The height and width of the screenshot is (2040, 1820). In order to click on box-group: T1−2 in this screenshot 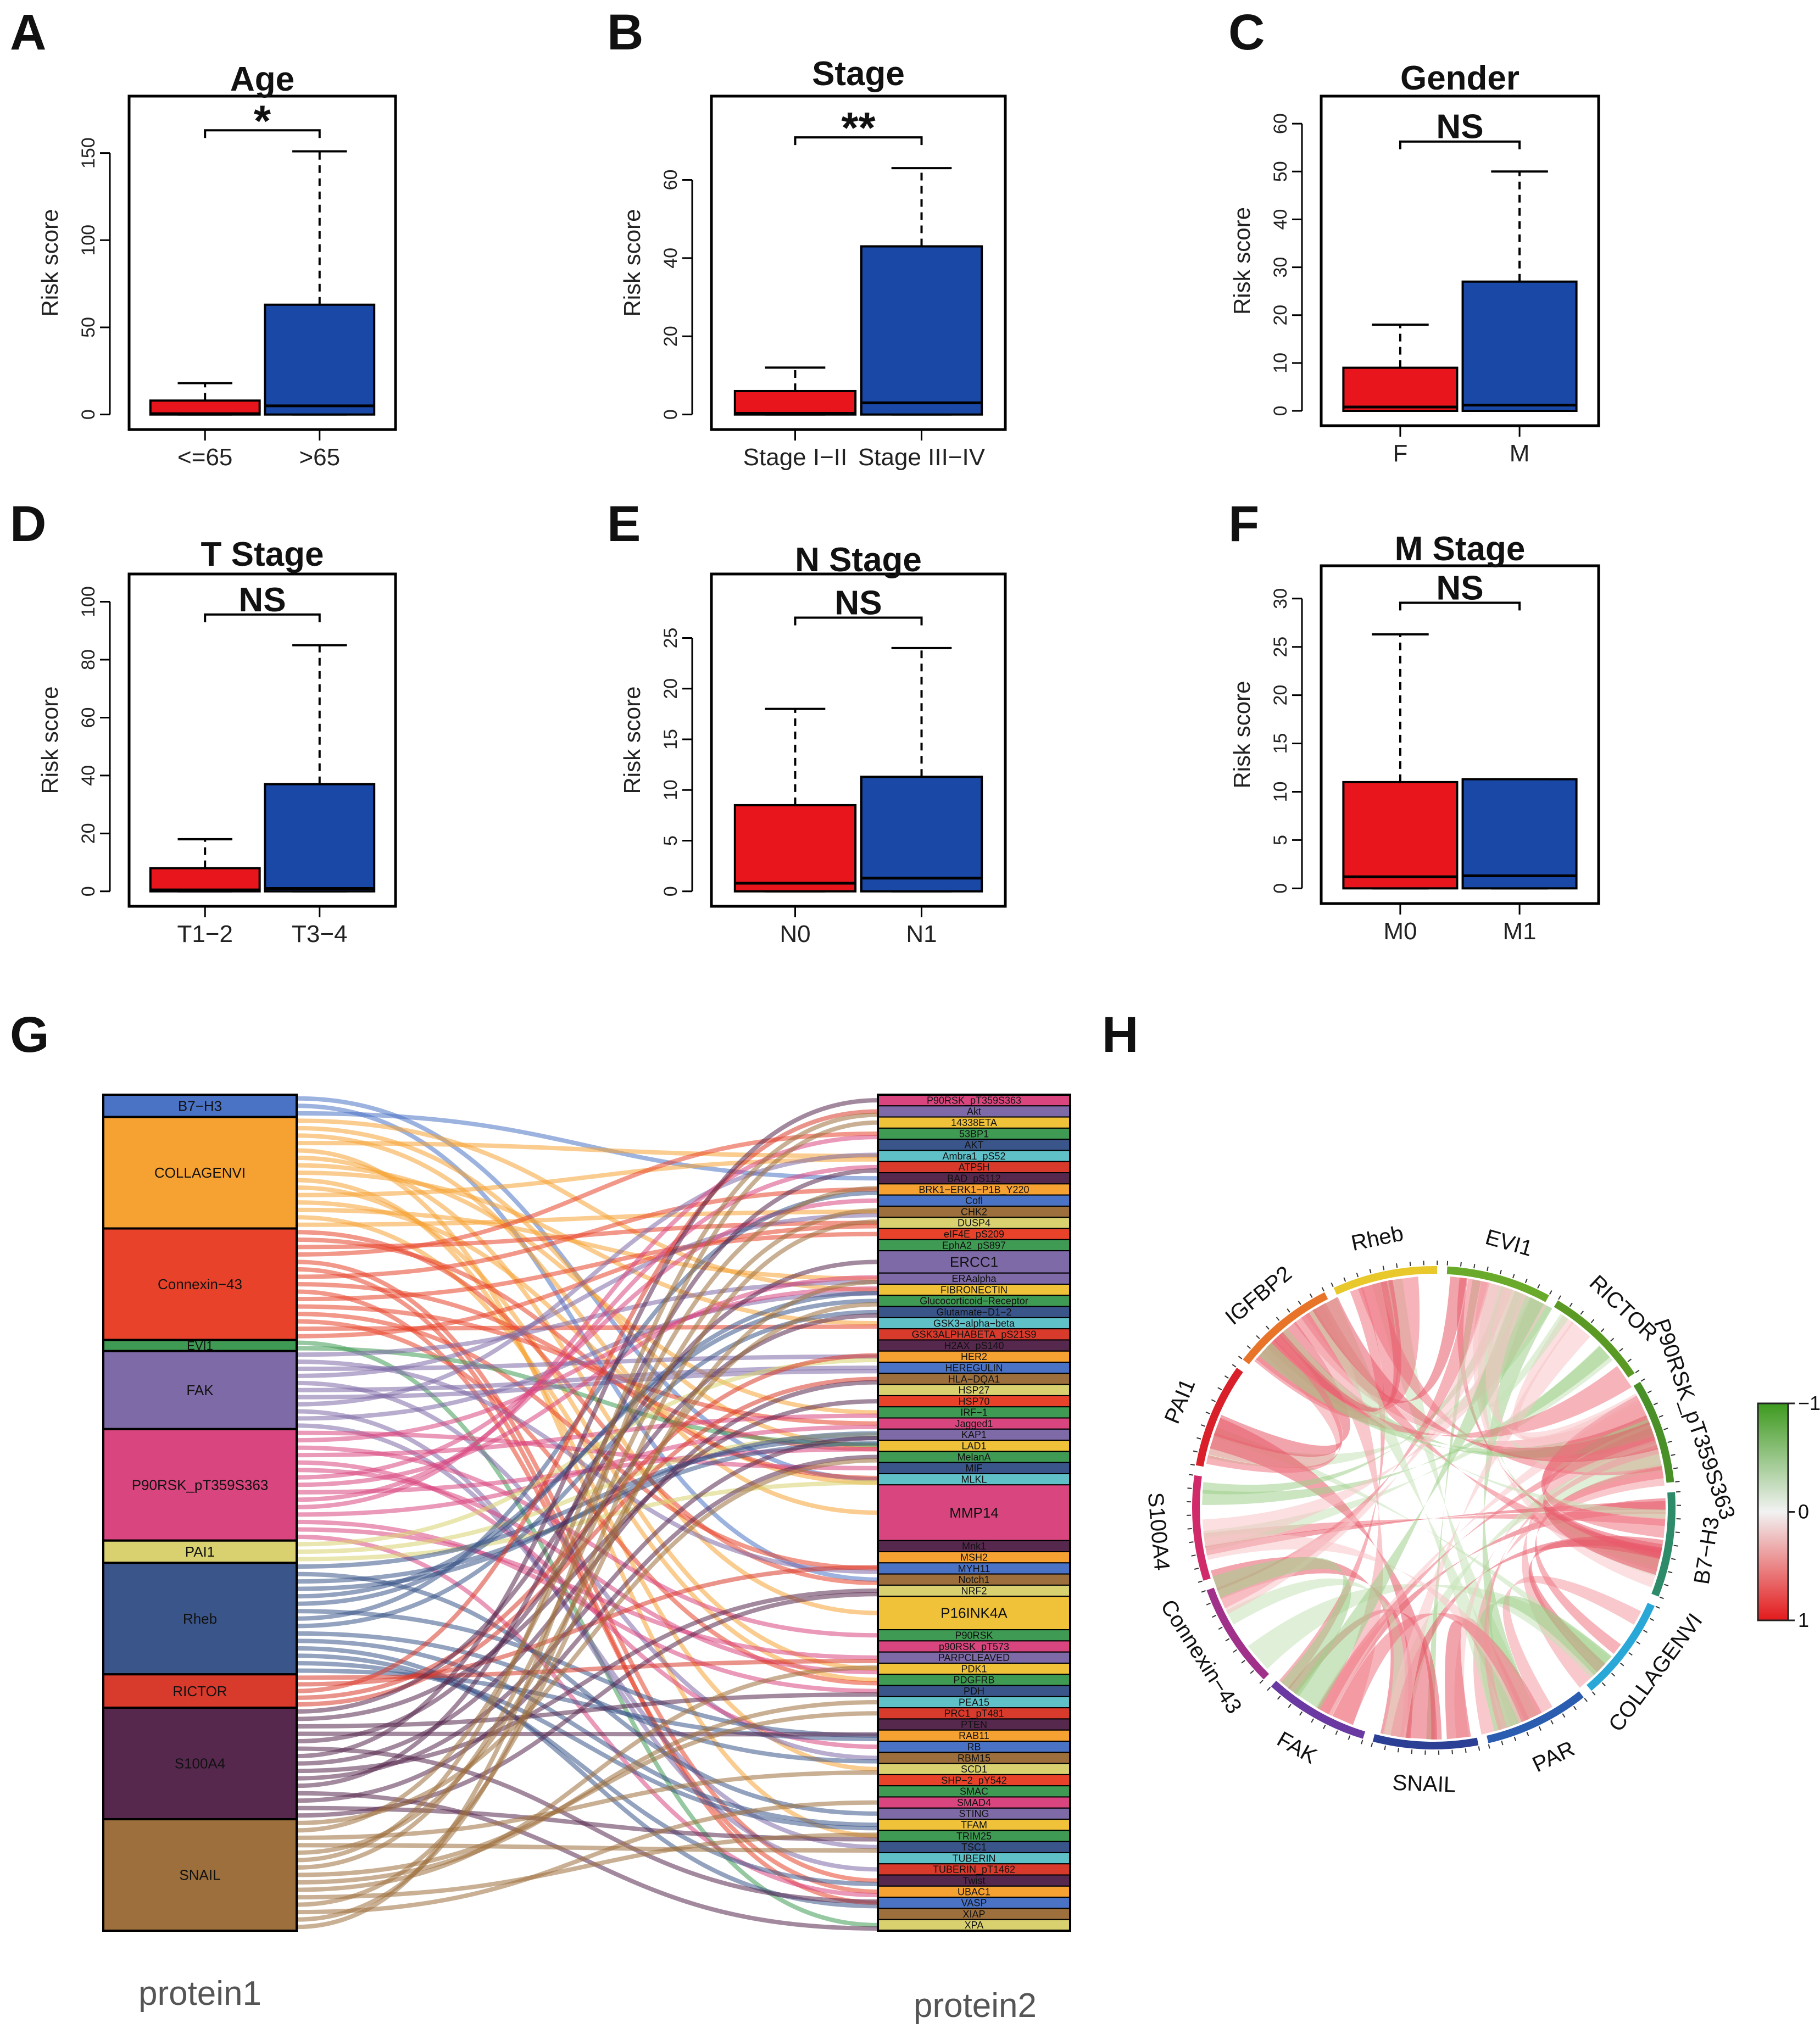, I will do `click(205, 892)`.